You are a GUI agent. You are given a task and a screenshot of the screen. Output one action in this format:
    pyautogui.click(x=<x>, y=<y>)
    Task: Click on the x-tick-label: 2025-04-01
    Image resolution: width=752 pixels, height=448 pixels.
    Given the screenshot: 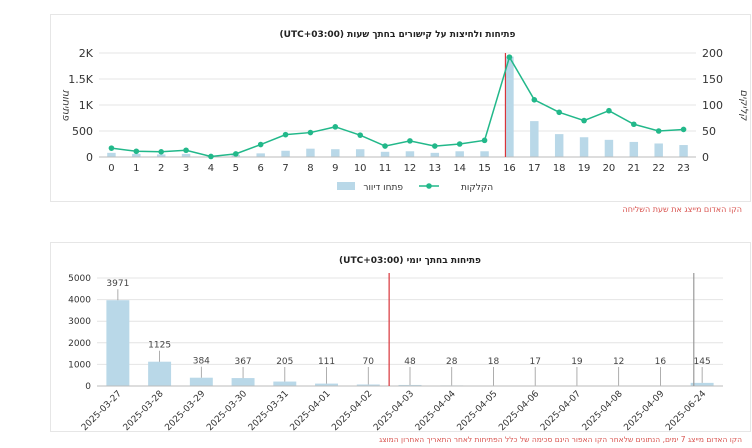 What is the action you would take?
    pyautogui.click(x=311, y=411)
    